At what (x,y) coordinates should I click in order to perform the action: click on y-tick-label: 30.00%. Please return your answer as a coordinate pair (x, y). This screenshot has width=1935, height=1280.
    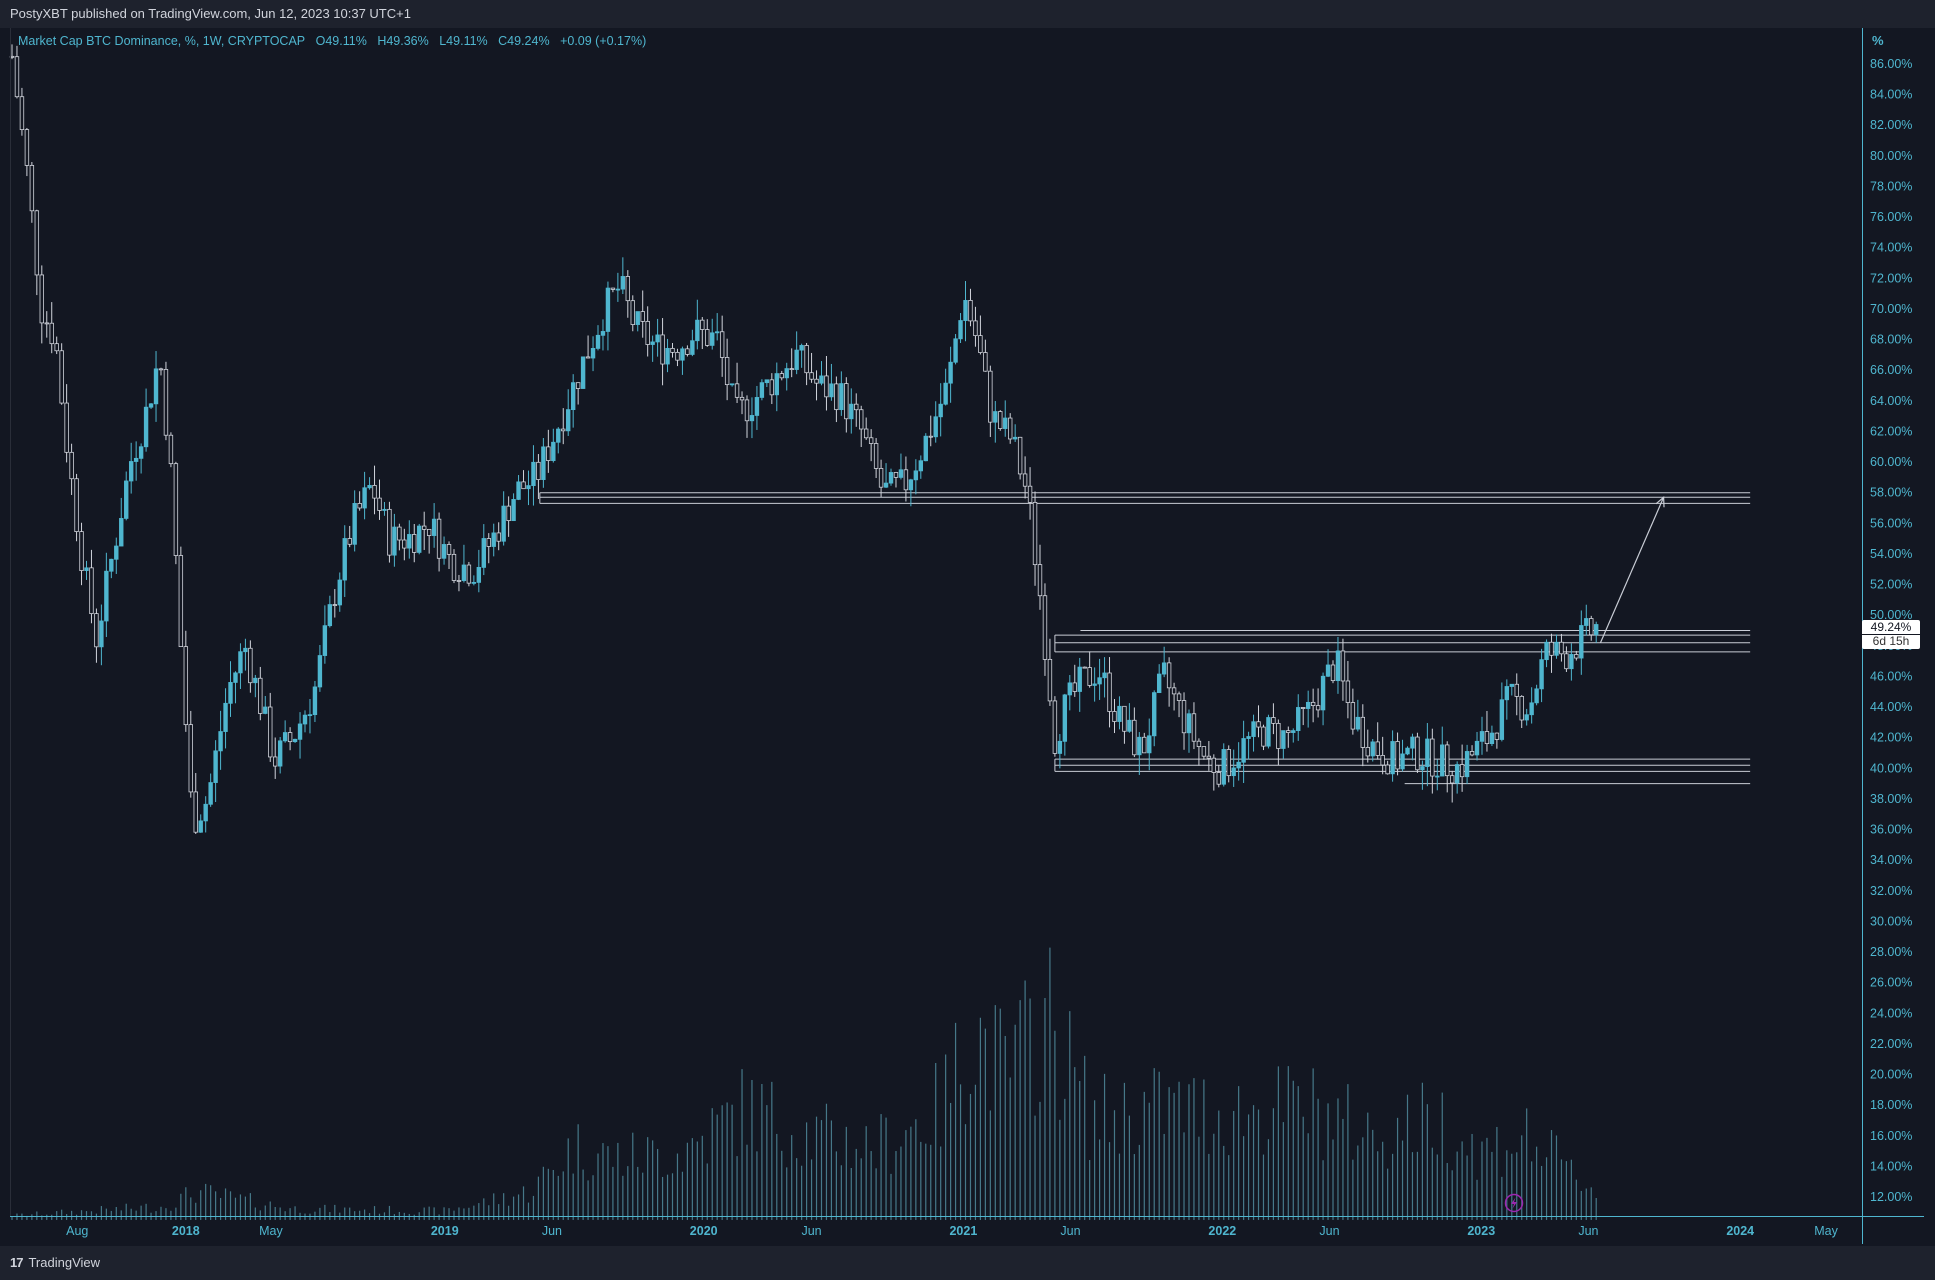
    Looking at the image, I should click on (1891, 921).